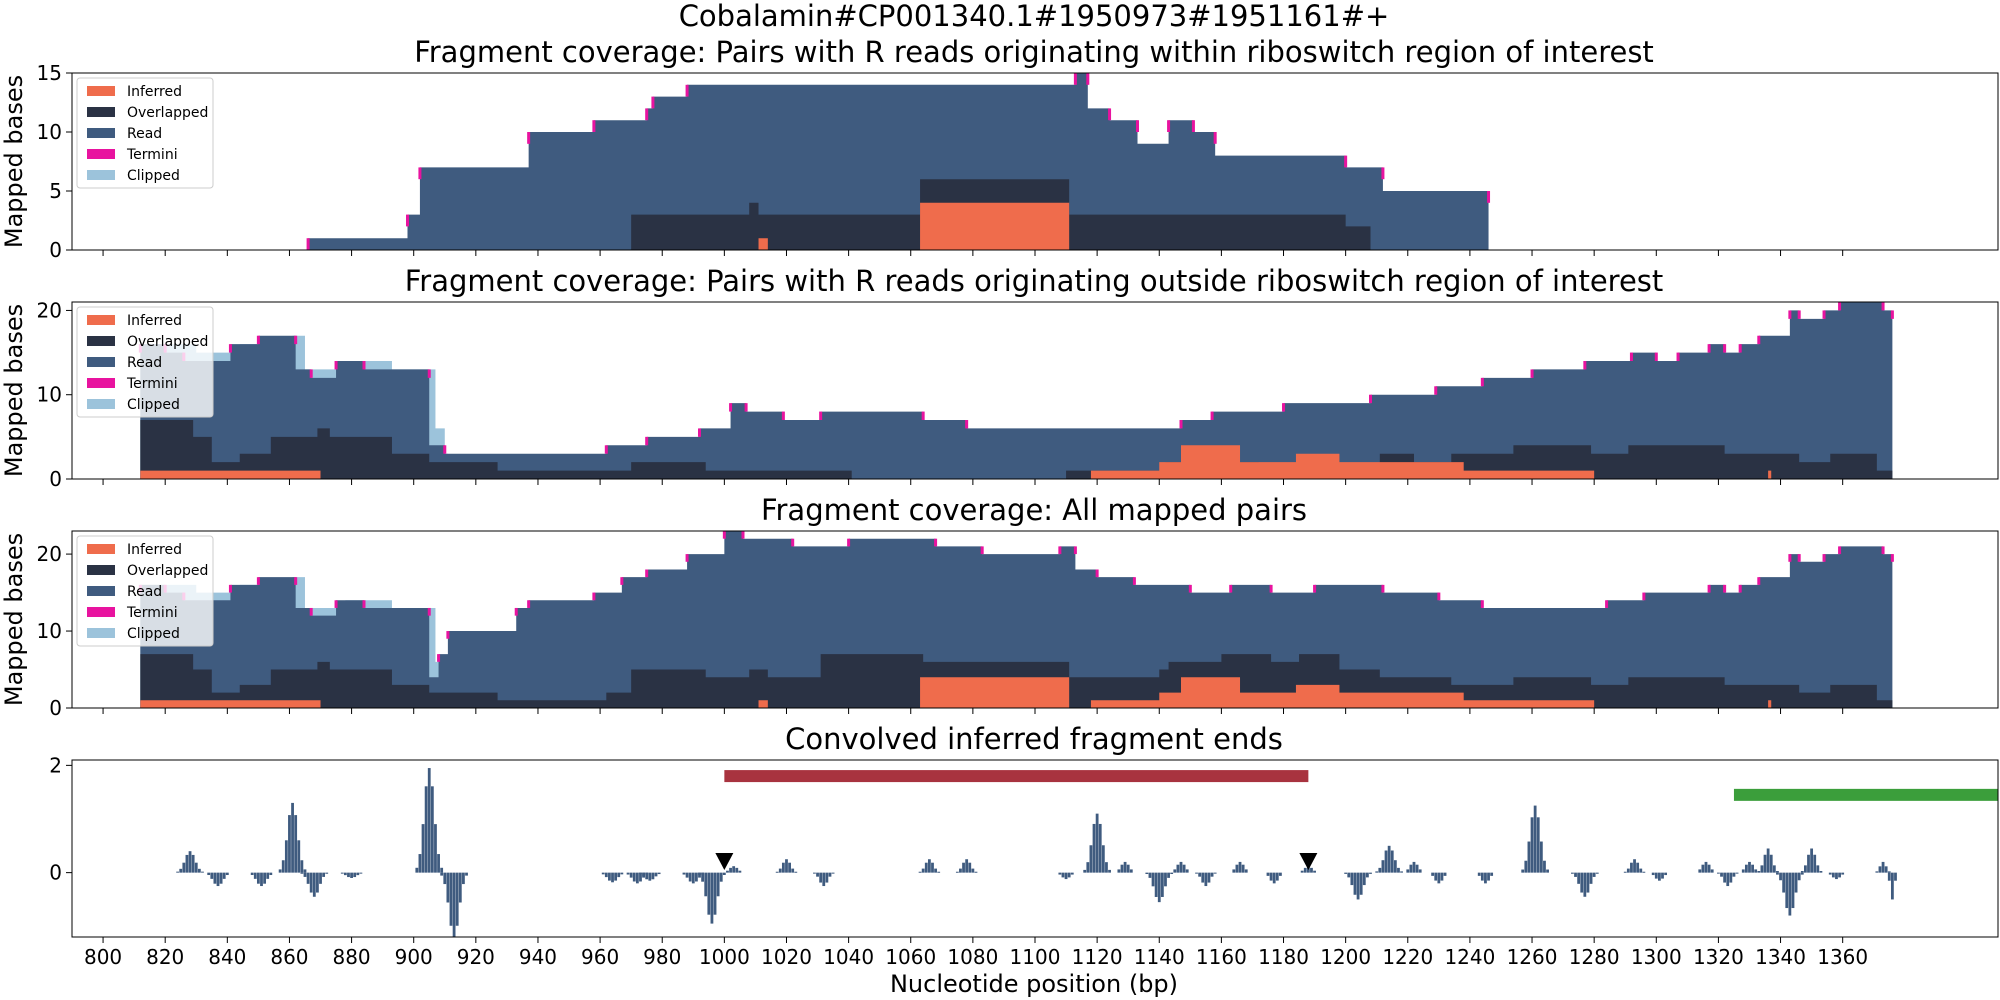  Describe the element at coordinates (101, 320) in the screenshot. I see `legend-swatch-inferred` at that location.